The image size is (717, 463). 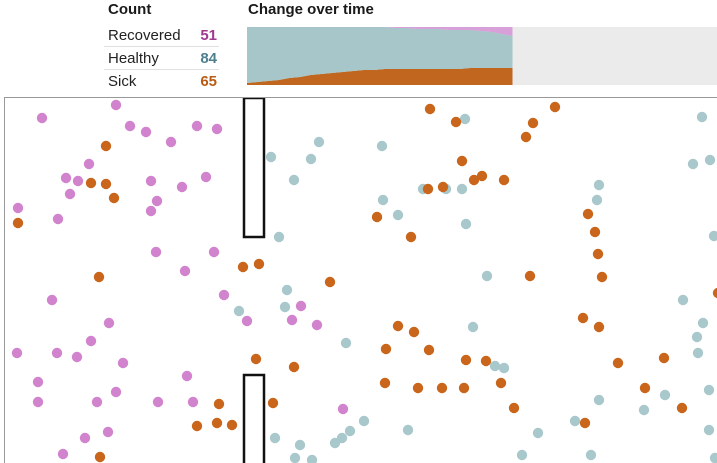 I want to click on sick-value: 65, so click(x=208, y=81).